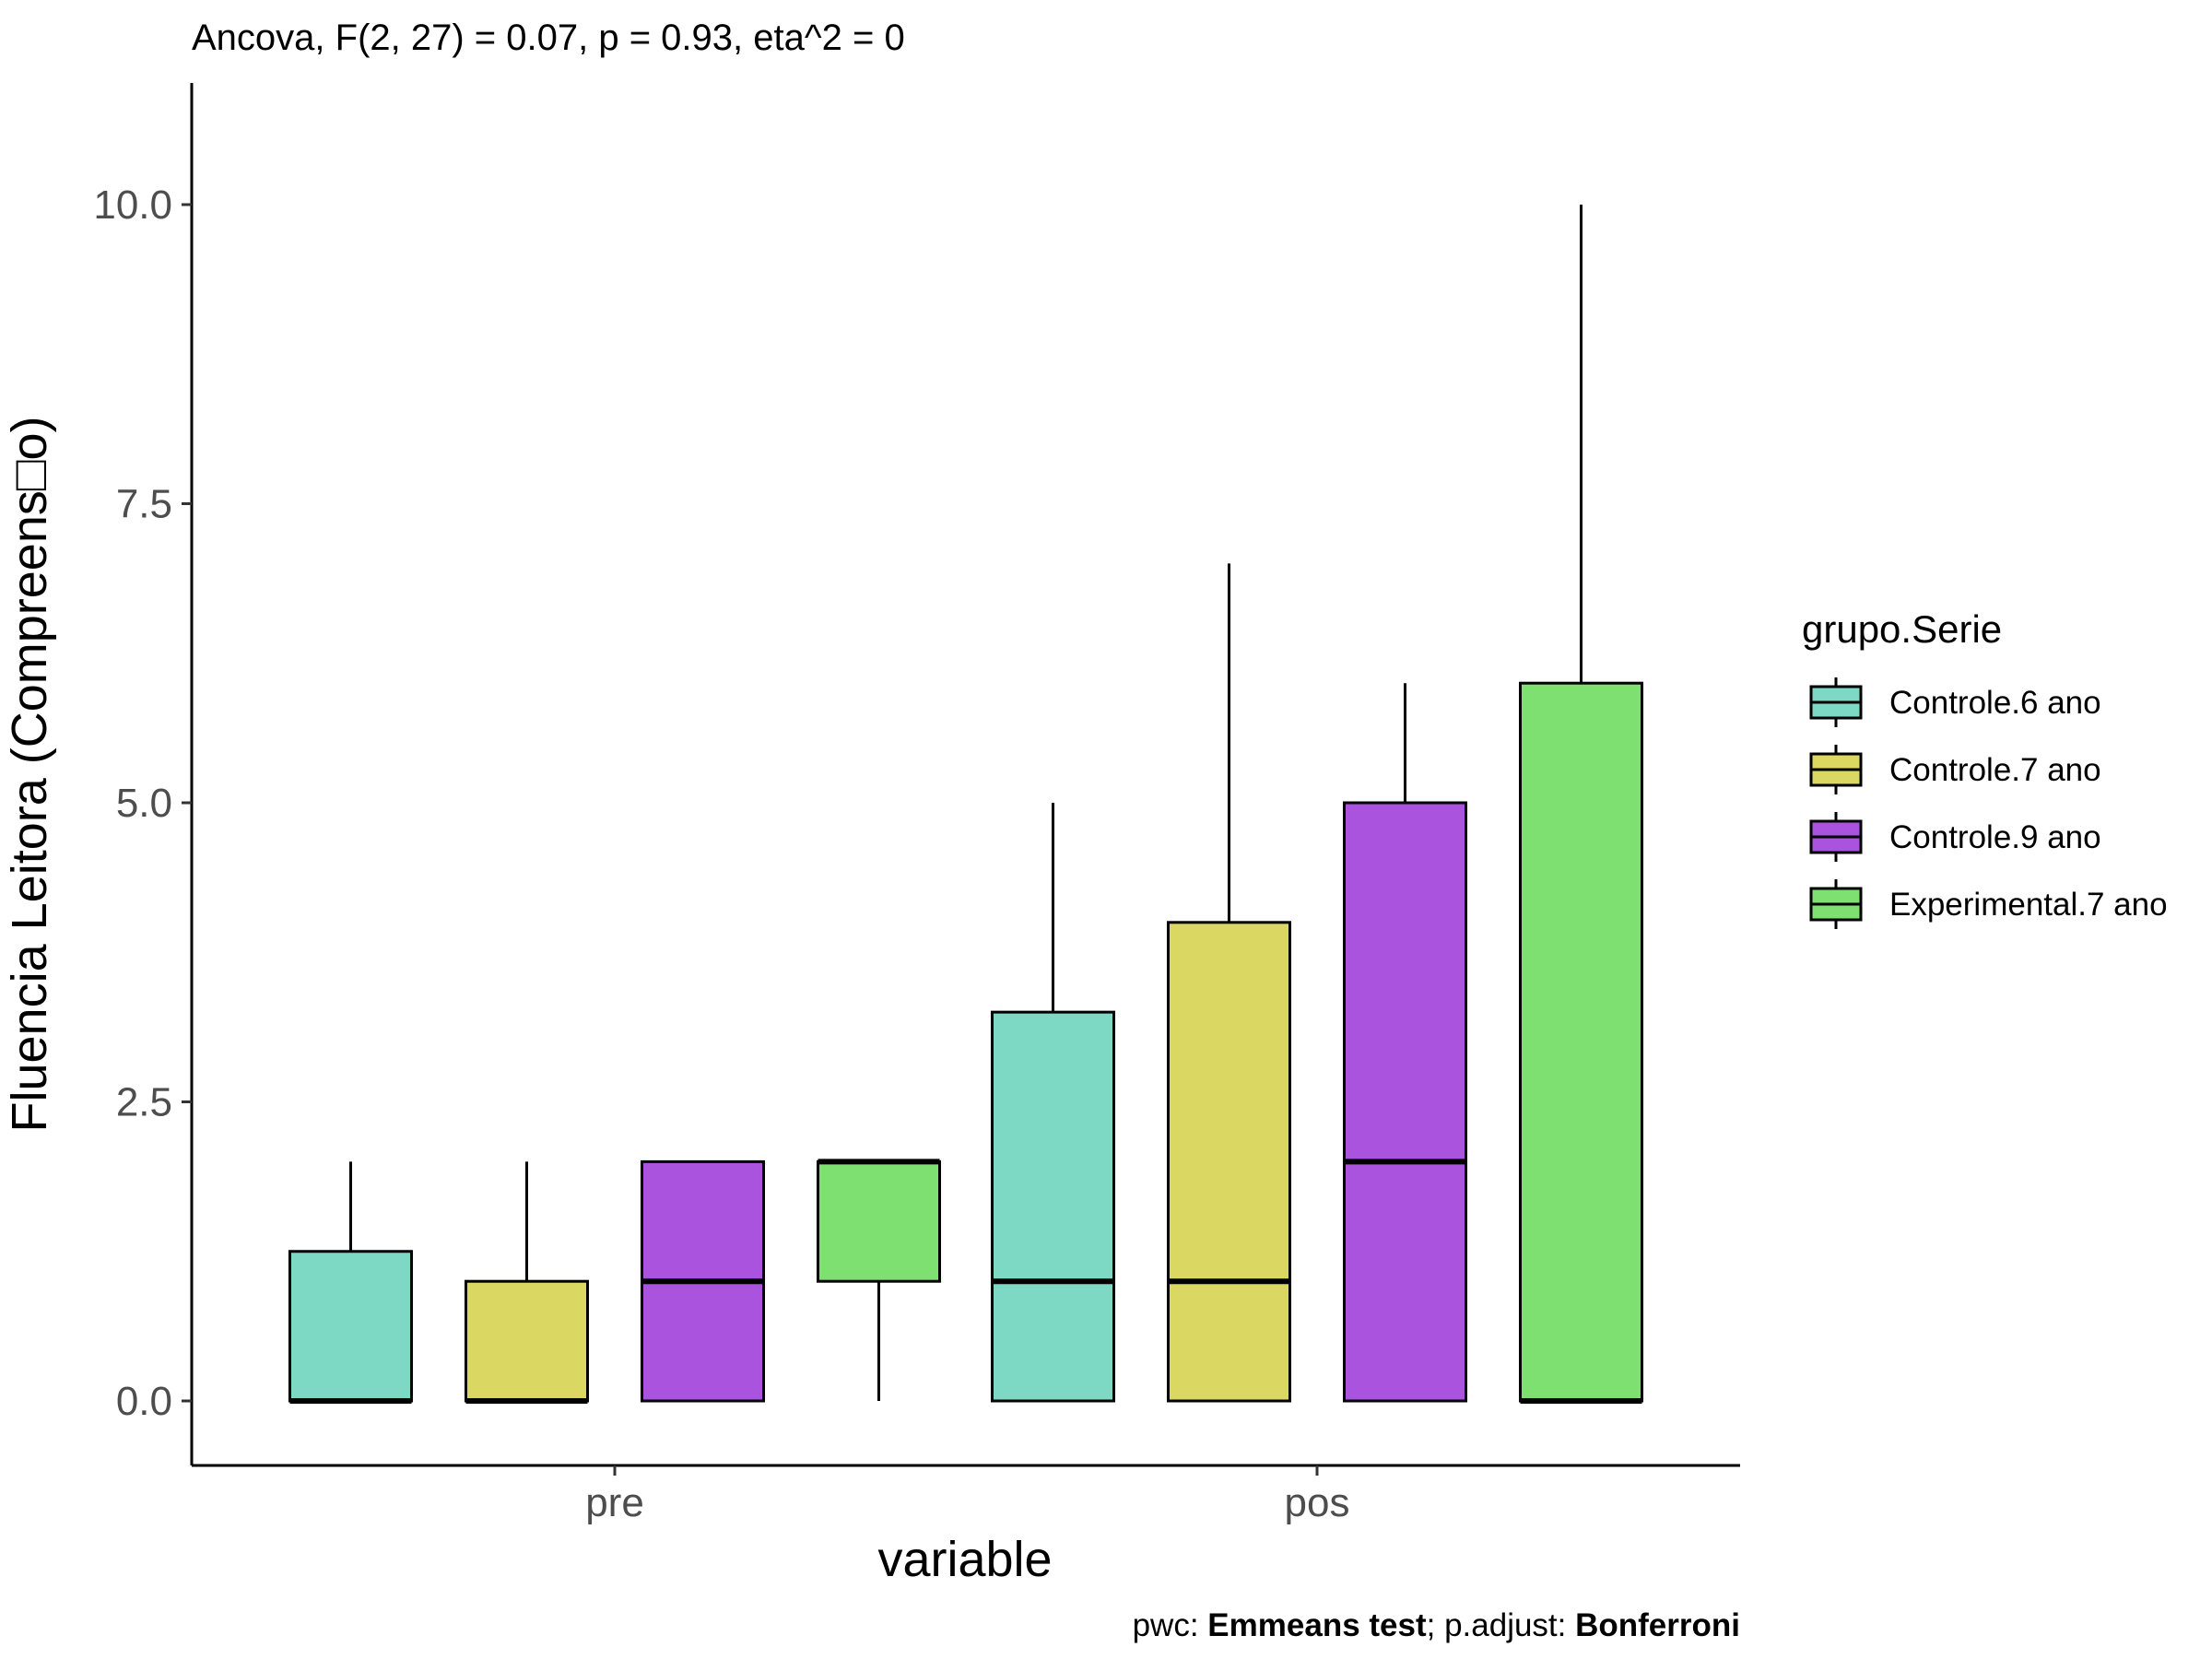  What do you see at coordinates (29, 775) in the screenshot?
I see `y-axis-title: Fluencia Leitora (Compreens□o)` at bounding box center [29, 775].